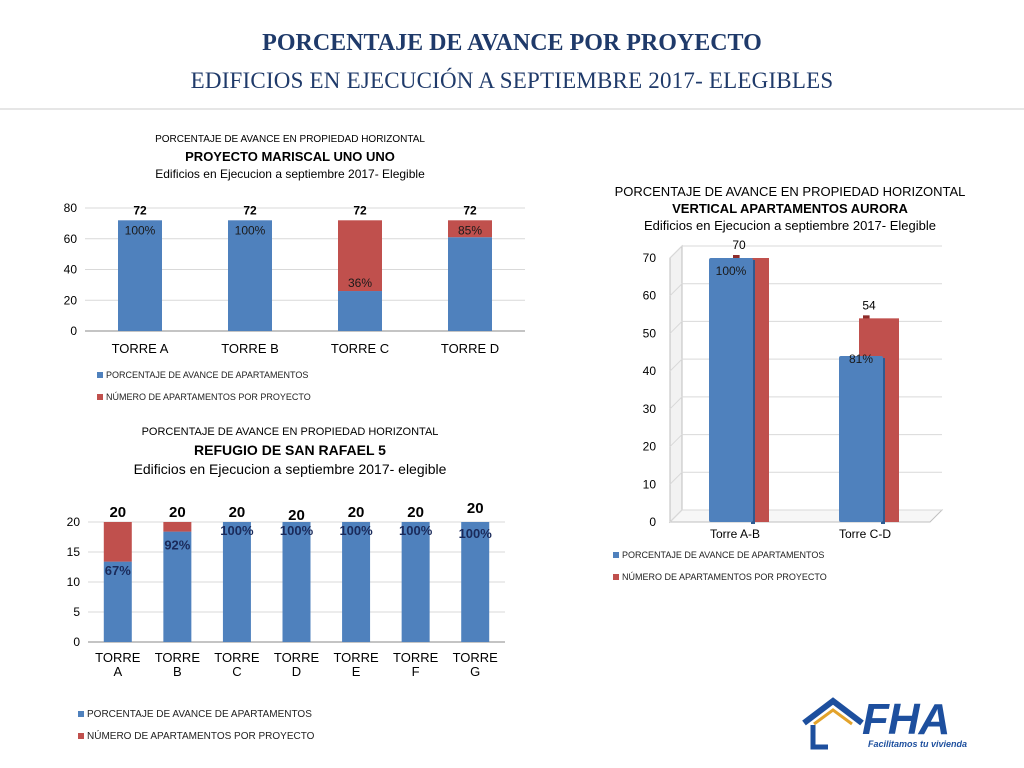 The image size is (1024, 768). What do you see at coordinates (470, 348) in the screenshot?
I see `x-tick-label: TORRE D` at bounding box center [470, 348].